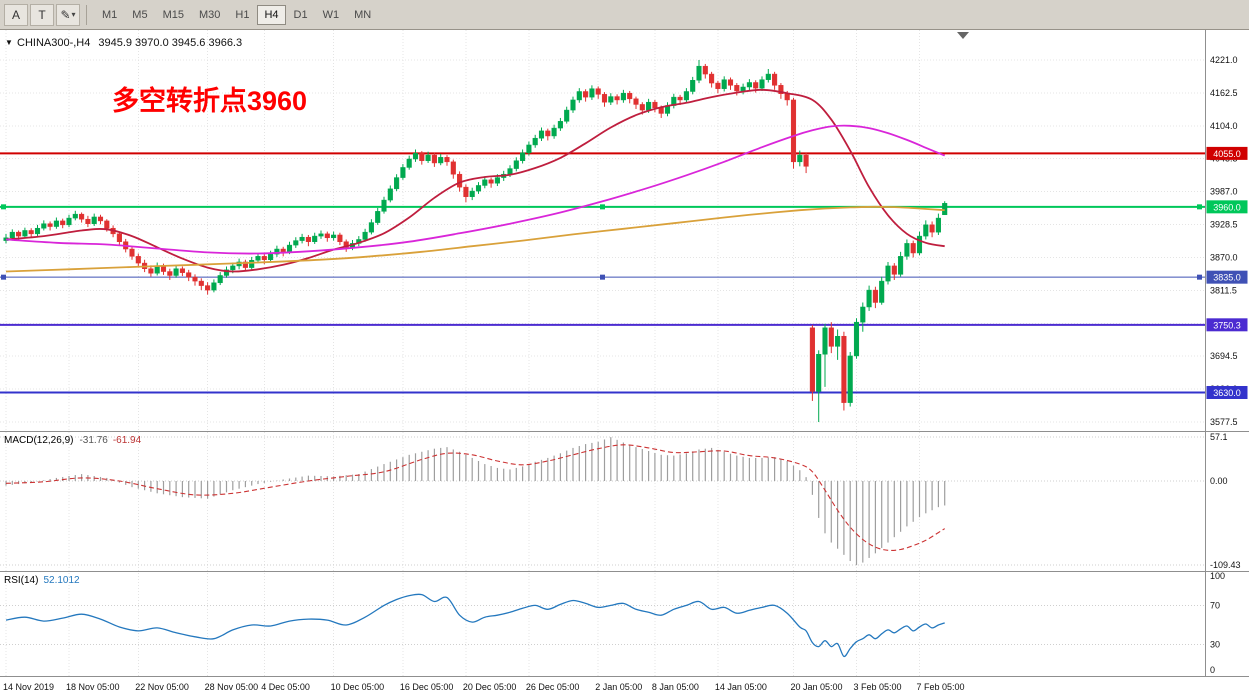 Image resolution: width=1249 pixels, height=700 pixels. Describe the element at coordinates (1224, 93) in the screenshot. I see `price-axis-label: 4162.5` at that location.